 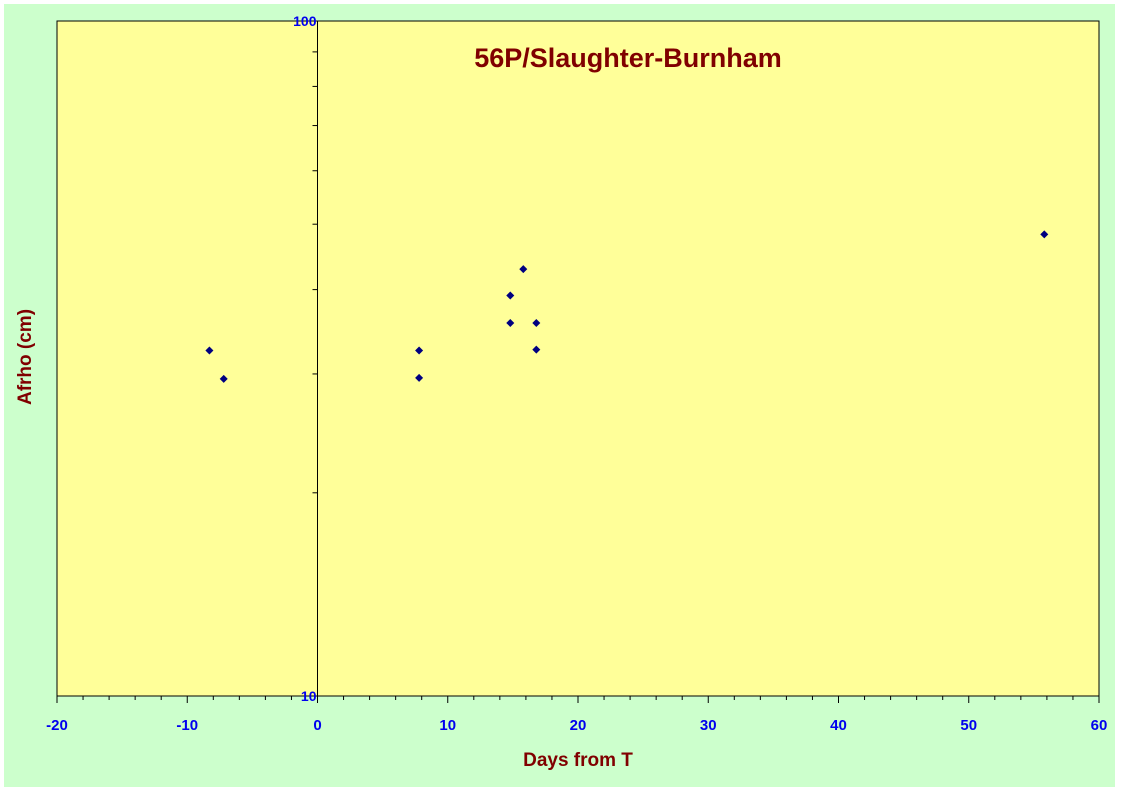 What do you see at coordinates (317, 725) in the screenshot?
I see `x-tick-label: 0` at bounding box center [317, 725].